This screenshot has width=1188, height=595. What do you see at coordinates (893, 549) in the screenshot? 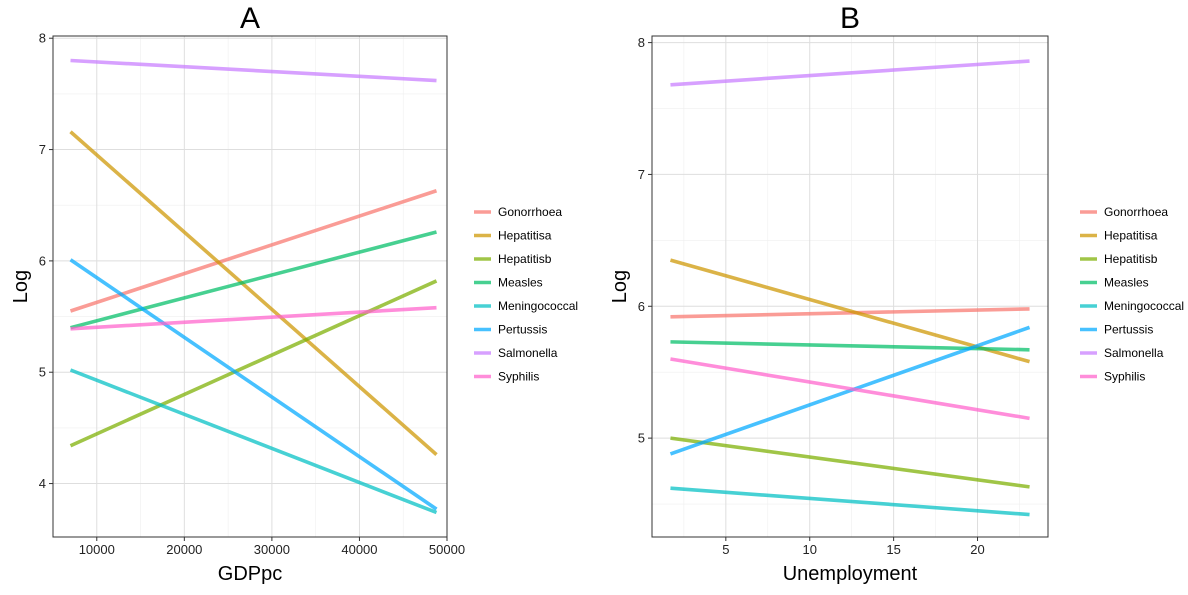
I see `x-tick-label: 15` at bounding box center [893, 549].